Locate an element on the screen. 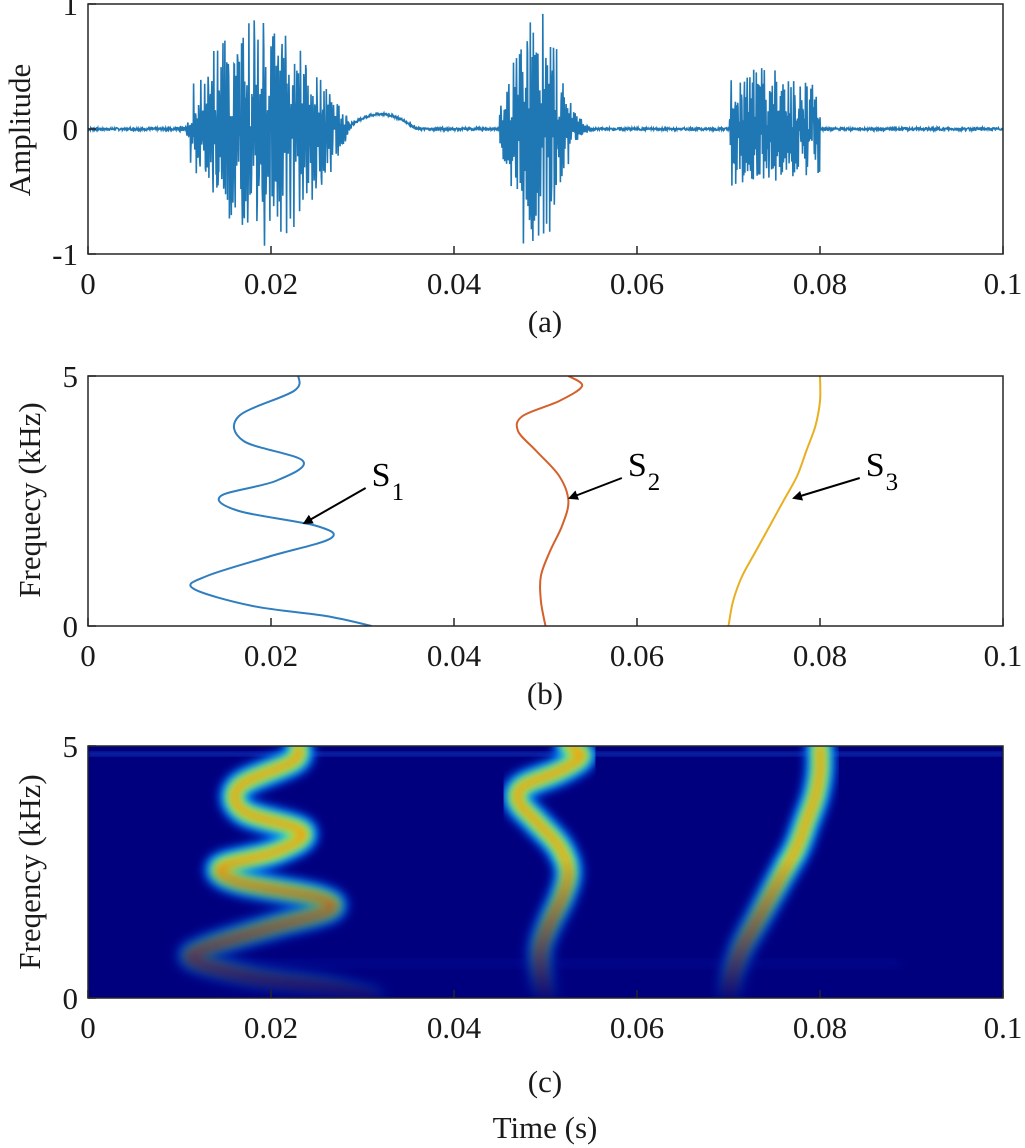 This screenshot has width=1025, height=1148. annotations-b: S1 S2 S3 is located at coordinates (600, 485).